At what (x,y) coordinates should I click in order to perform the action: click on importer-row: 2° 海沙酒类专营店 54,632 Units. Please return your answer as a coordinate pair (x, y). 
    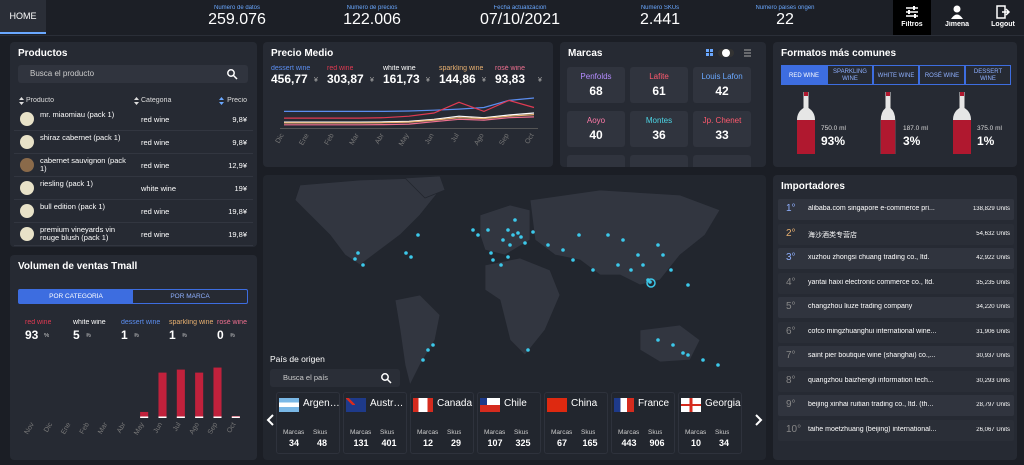
    Looking at the image, I should click on (896, 234).